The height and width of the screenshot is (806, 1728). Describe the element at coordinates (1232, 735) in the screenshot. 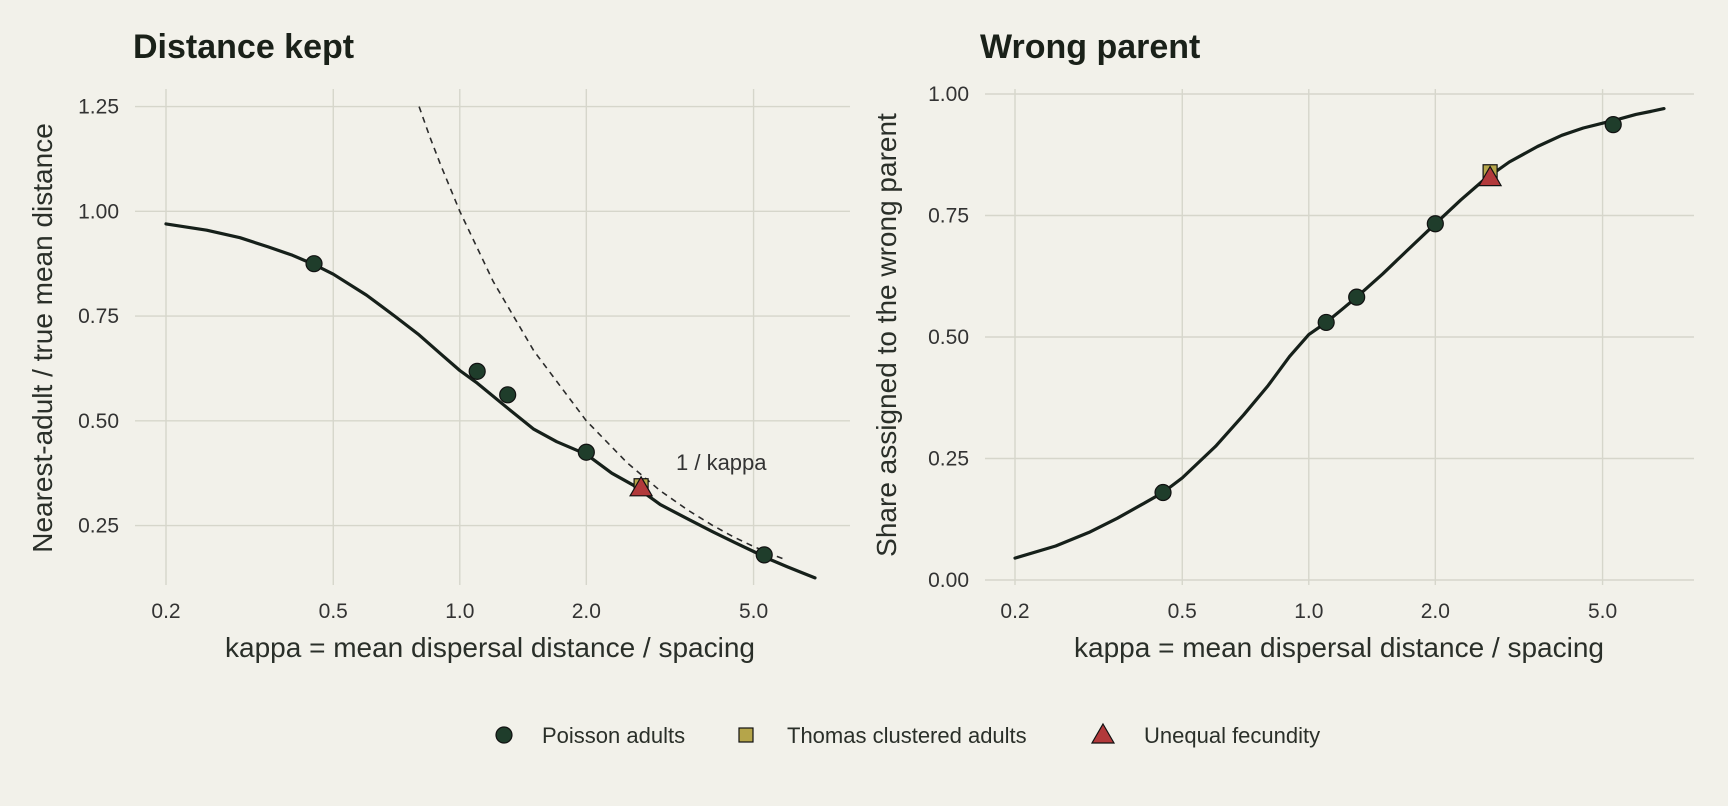

I see `legend-label: Unequal fecundity` at that location.